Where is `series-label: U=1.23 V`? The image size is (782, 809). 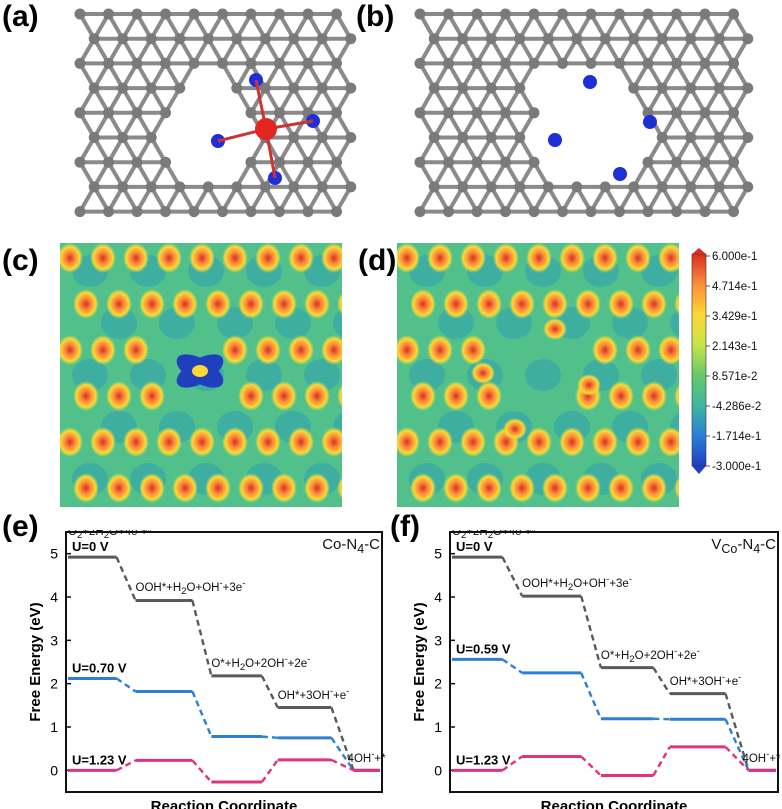 series-label: U=1.23 V is located at coordinates (483, 759).